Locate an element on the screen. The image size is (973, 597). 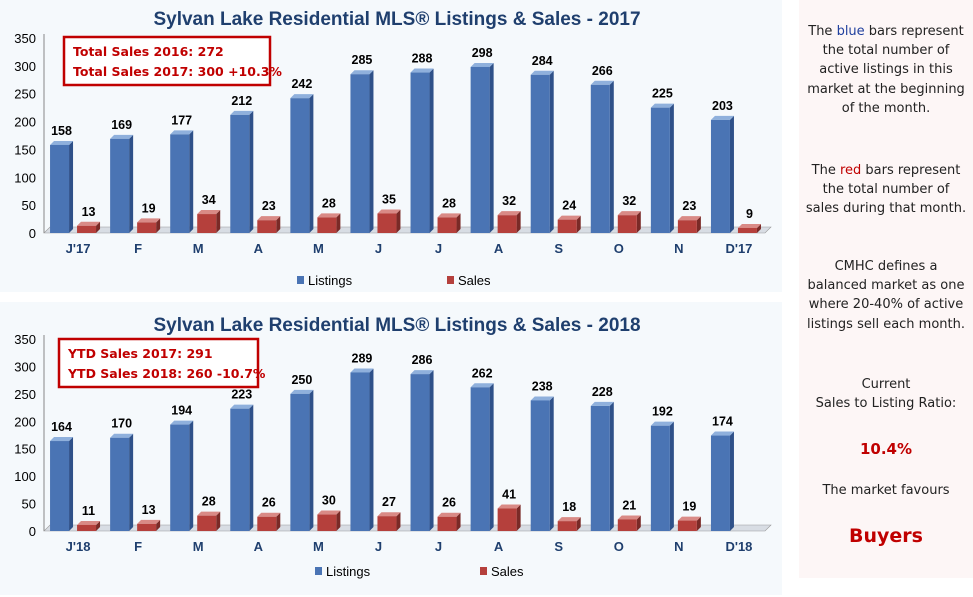
legend-label-listings: Listings is located at coordinates (330, 280).